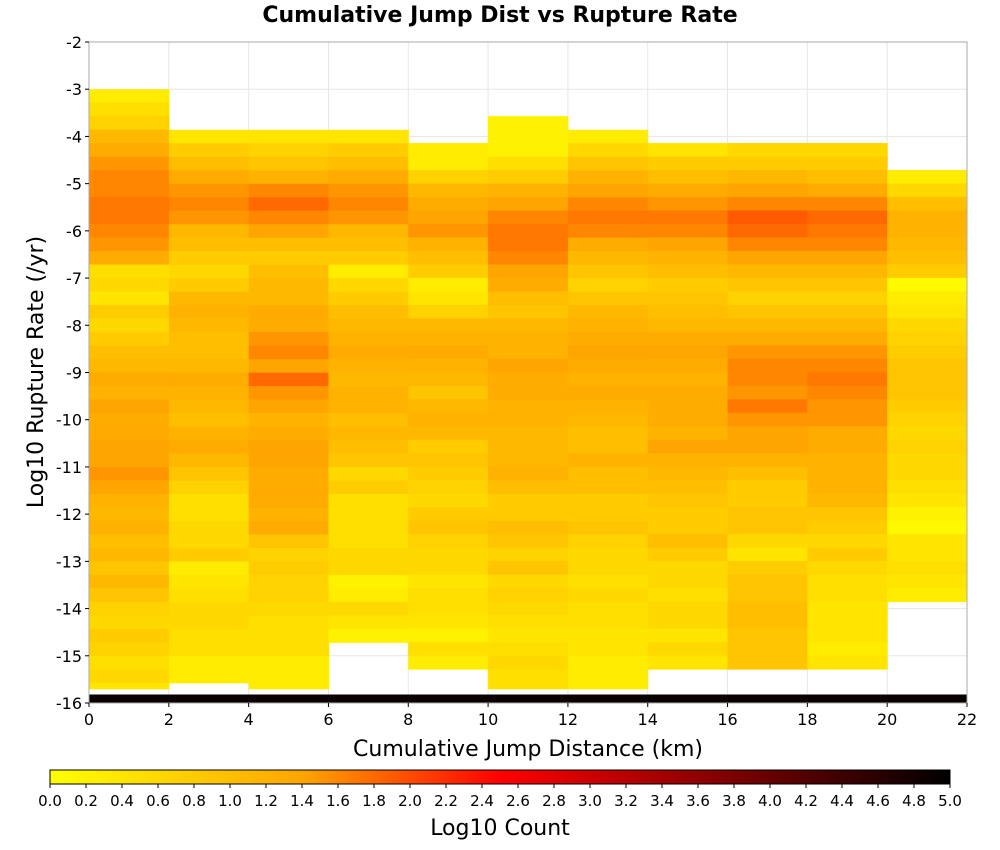 Image resolution: width=1000 pixels, height=850 pixels. What do you see at coordinates (446, 801) in the screenshot?
I see `colorbar-tick-label: 2.2` at bounding box center [446, 801].